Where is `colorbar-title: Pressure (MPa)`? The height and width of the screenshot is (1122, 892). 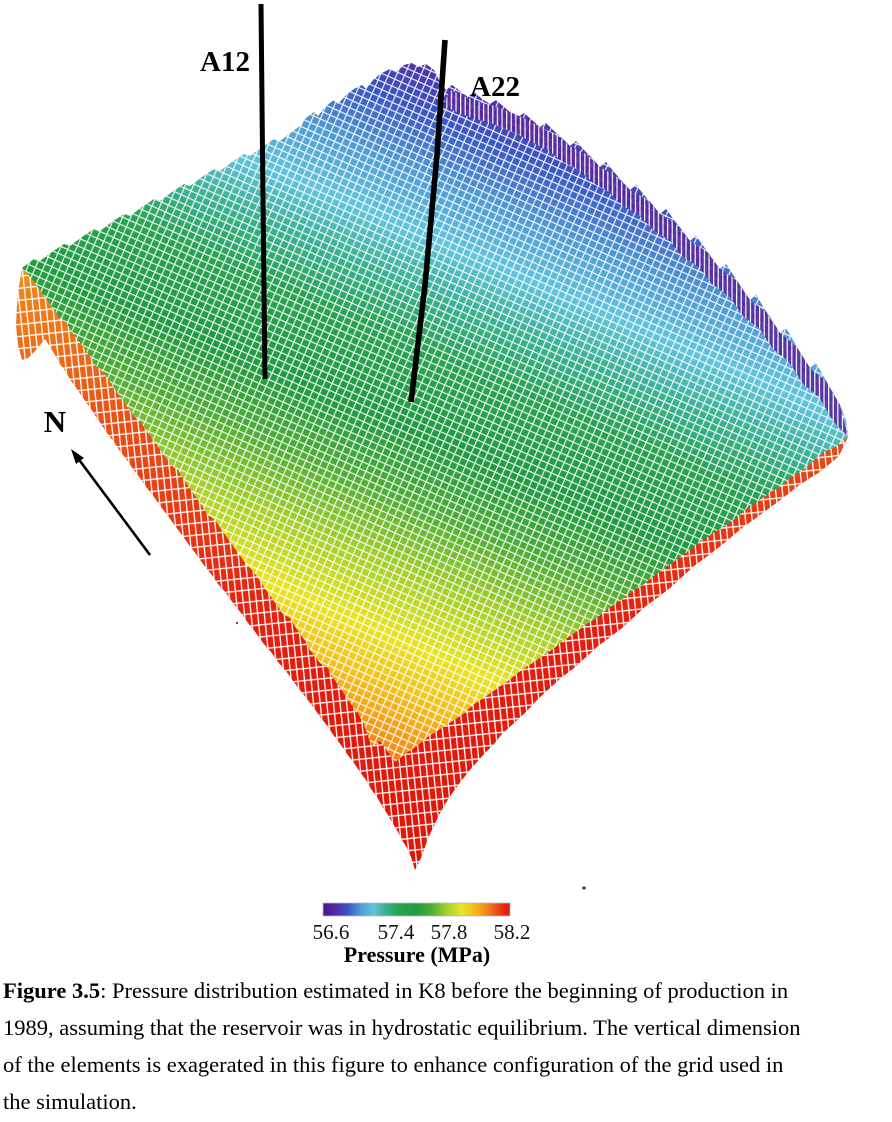
colorbar-title: Pressure (MPa) is located at coordinates (417, 954).